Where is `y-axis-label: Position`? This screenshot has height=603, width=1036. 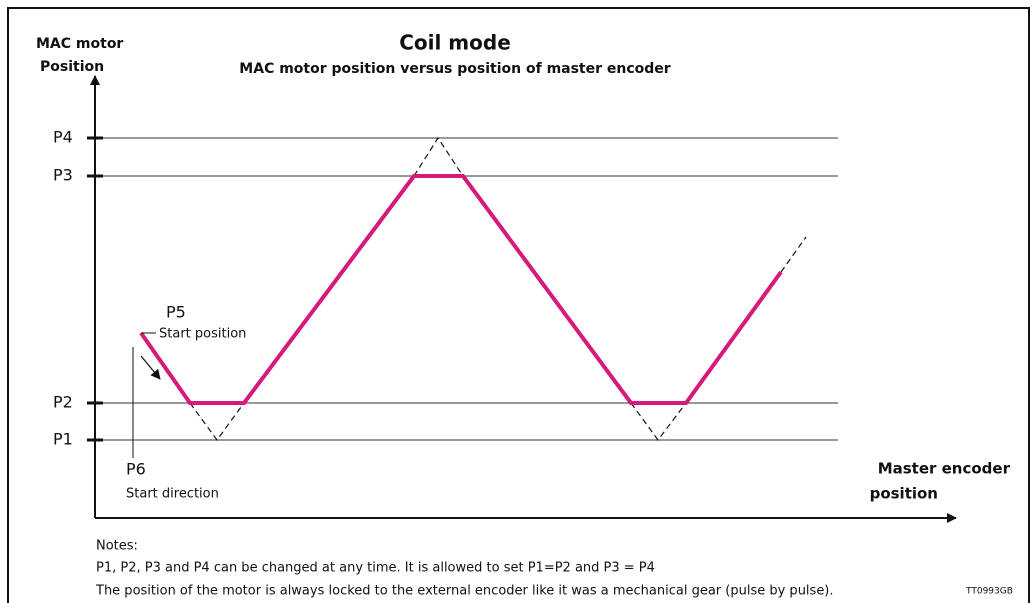
y-axis-label: Position is located at coordinates (72, 67).